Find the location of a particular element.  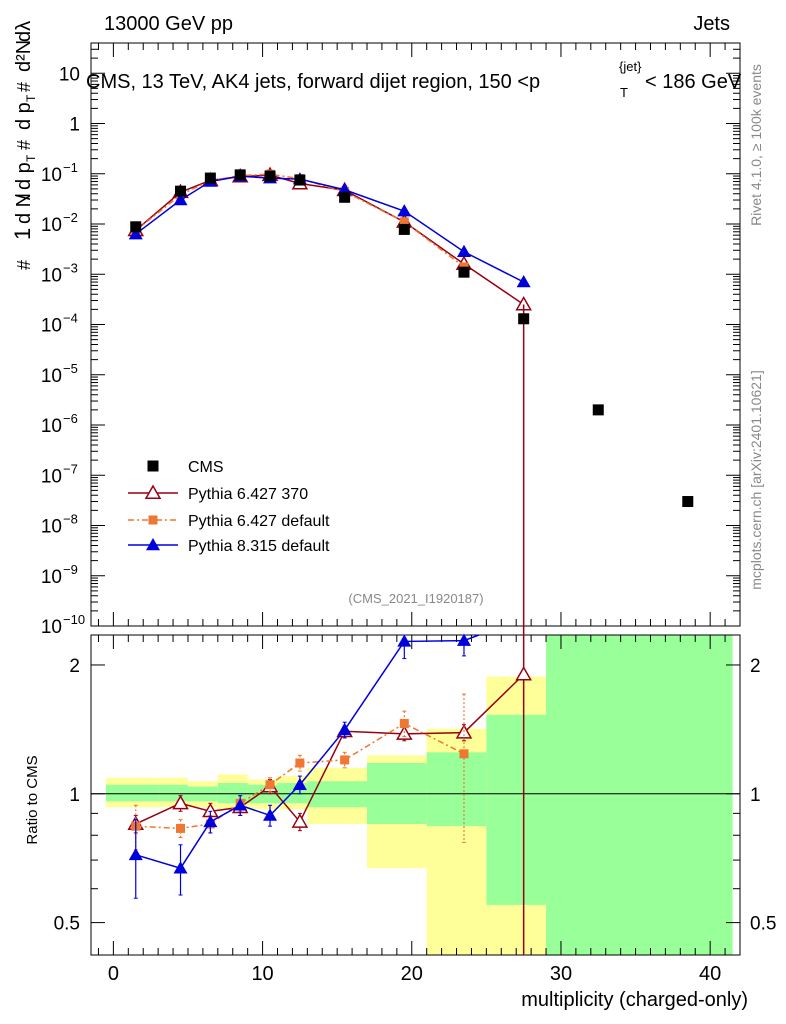

ylabel-hash-1: # is located at coordinates (24, 265).